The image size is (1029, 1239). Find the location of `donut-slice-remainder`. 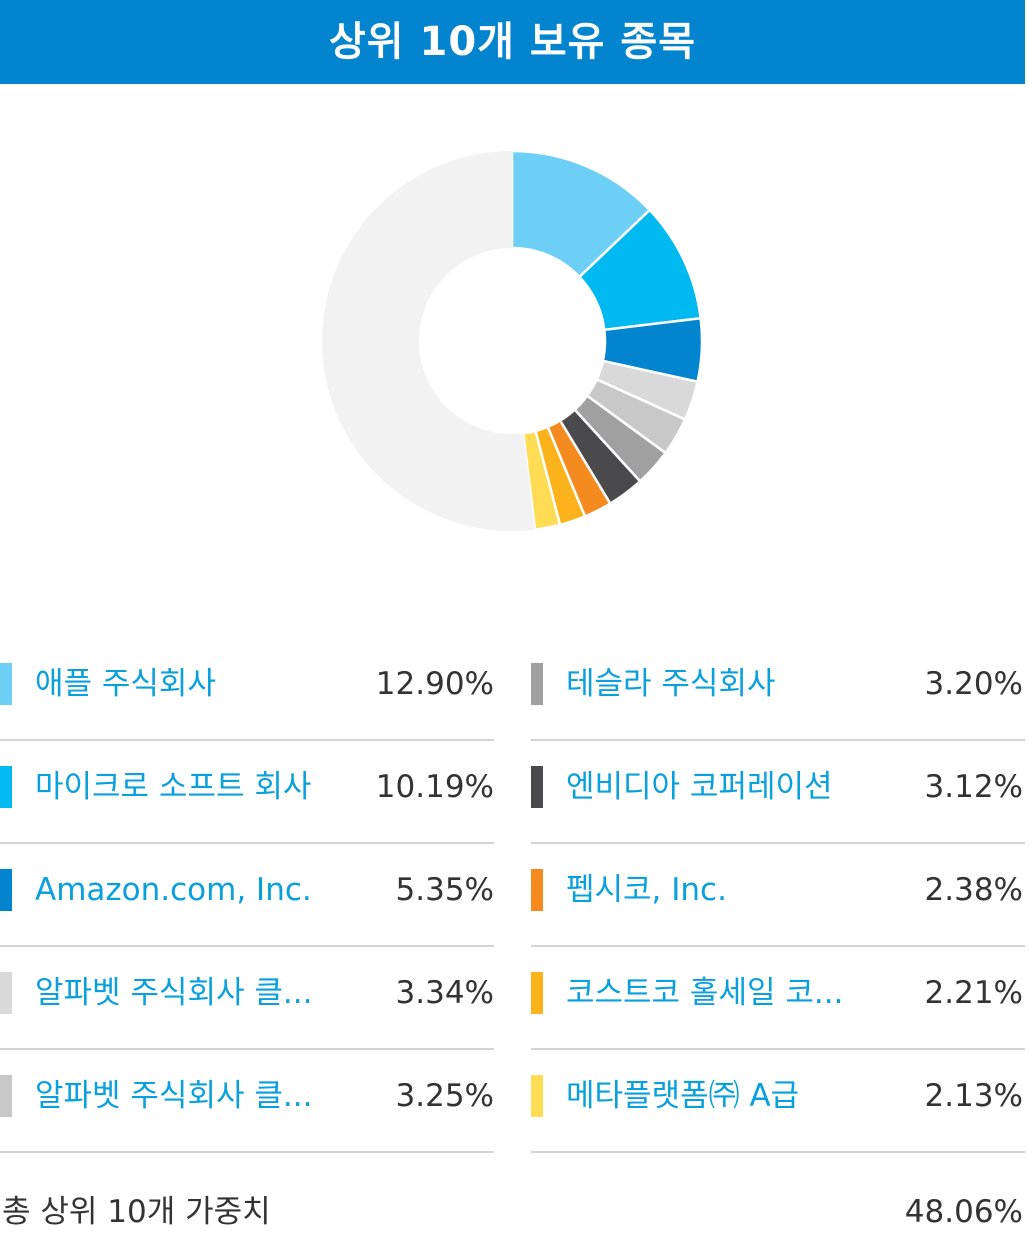

donut-slice-remainder is located at coordinates (428, 341).